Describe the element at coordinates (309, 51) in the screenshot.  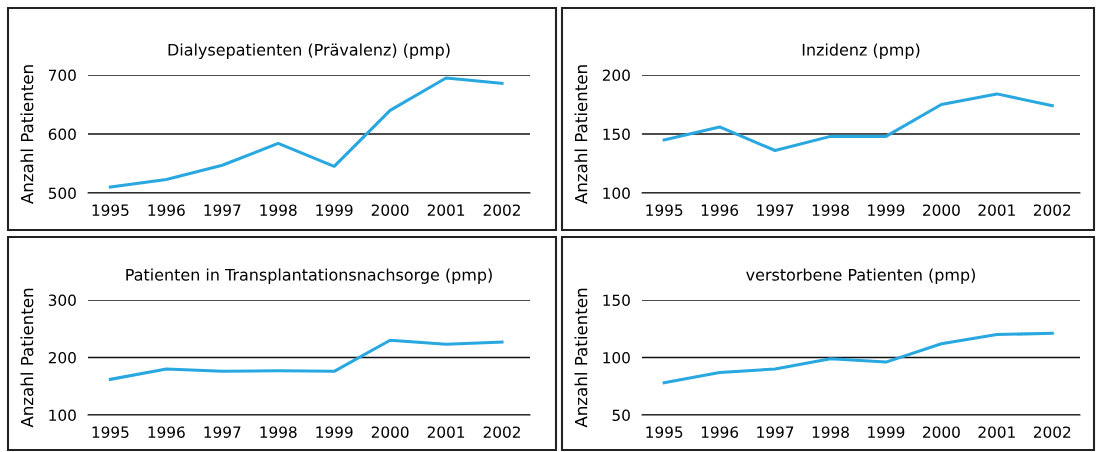
I see `chart-title: Dialysepatienten (Prävalenz) (pmp)` at that location.